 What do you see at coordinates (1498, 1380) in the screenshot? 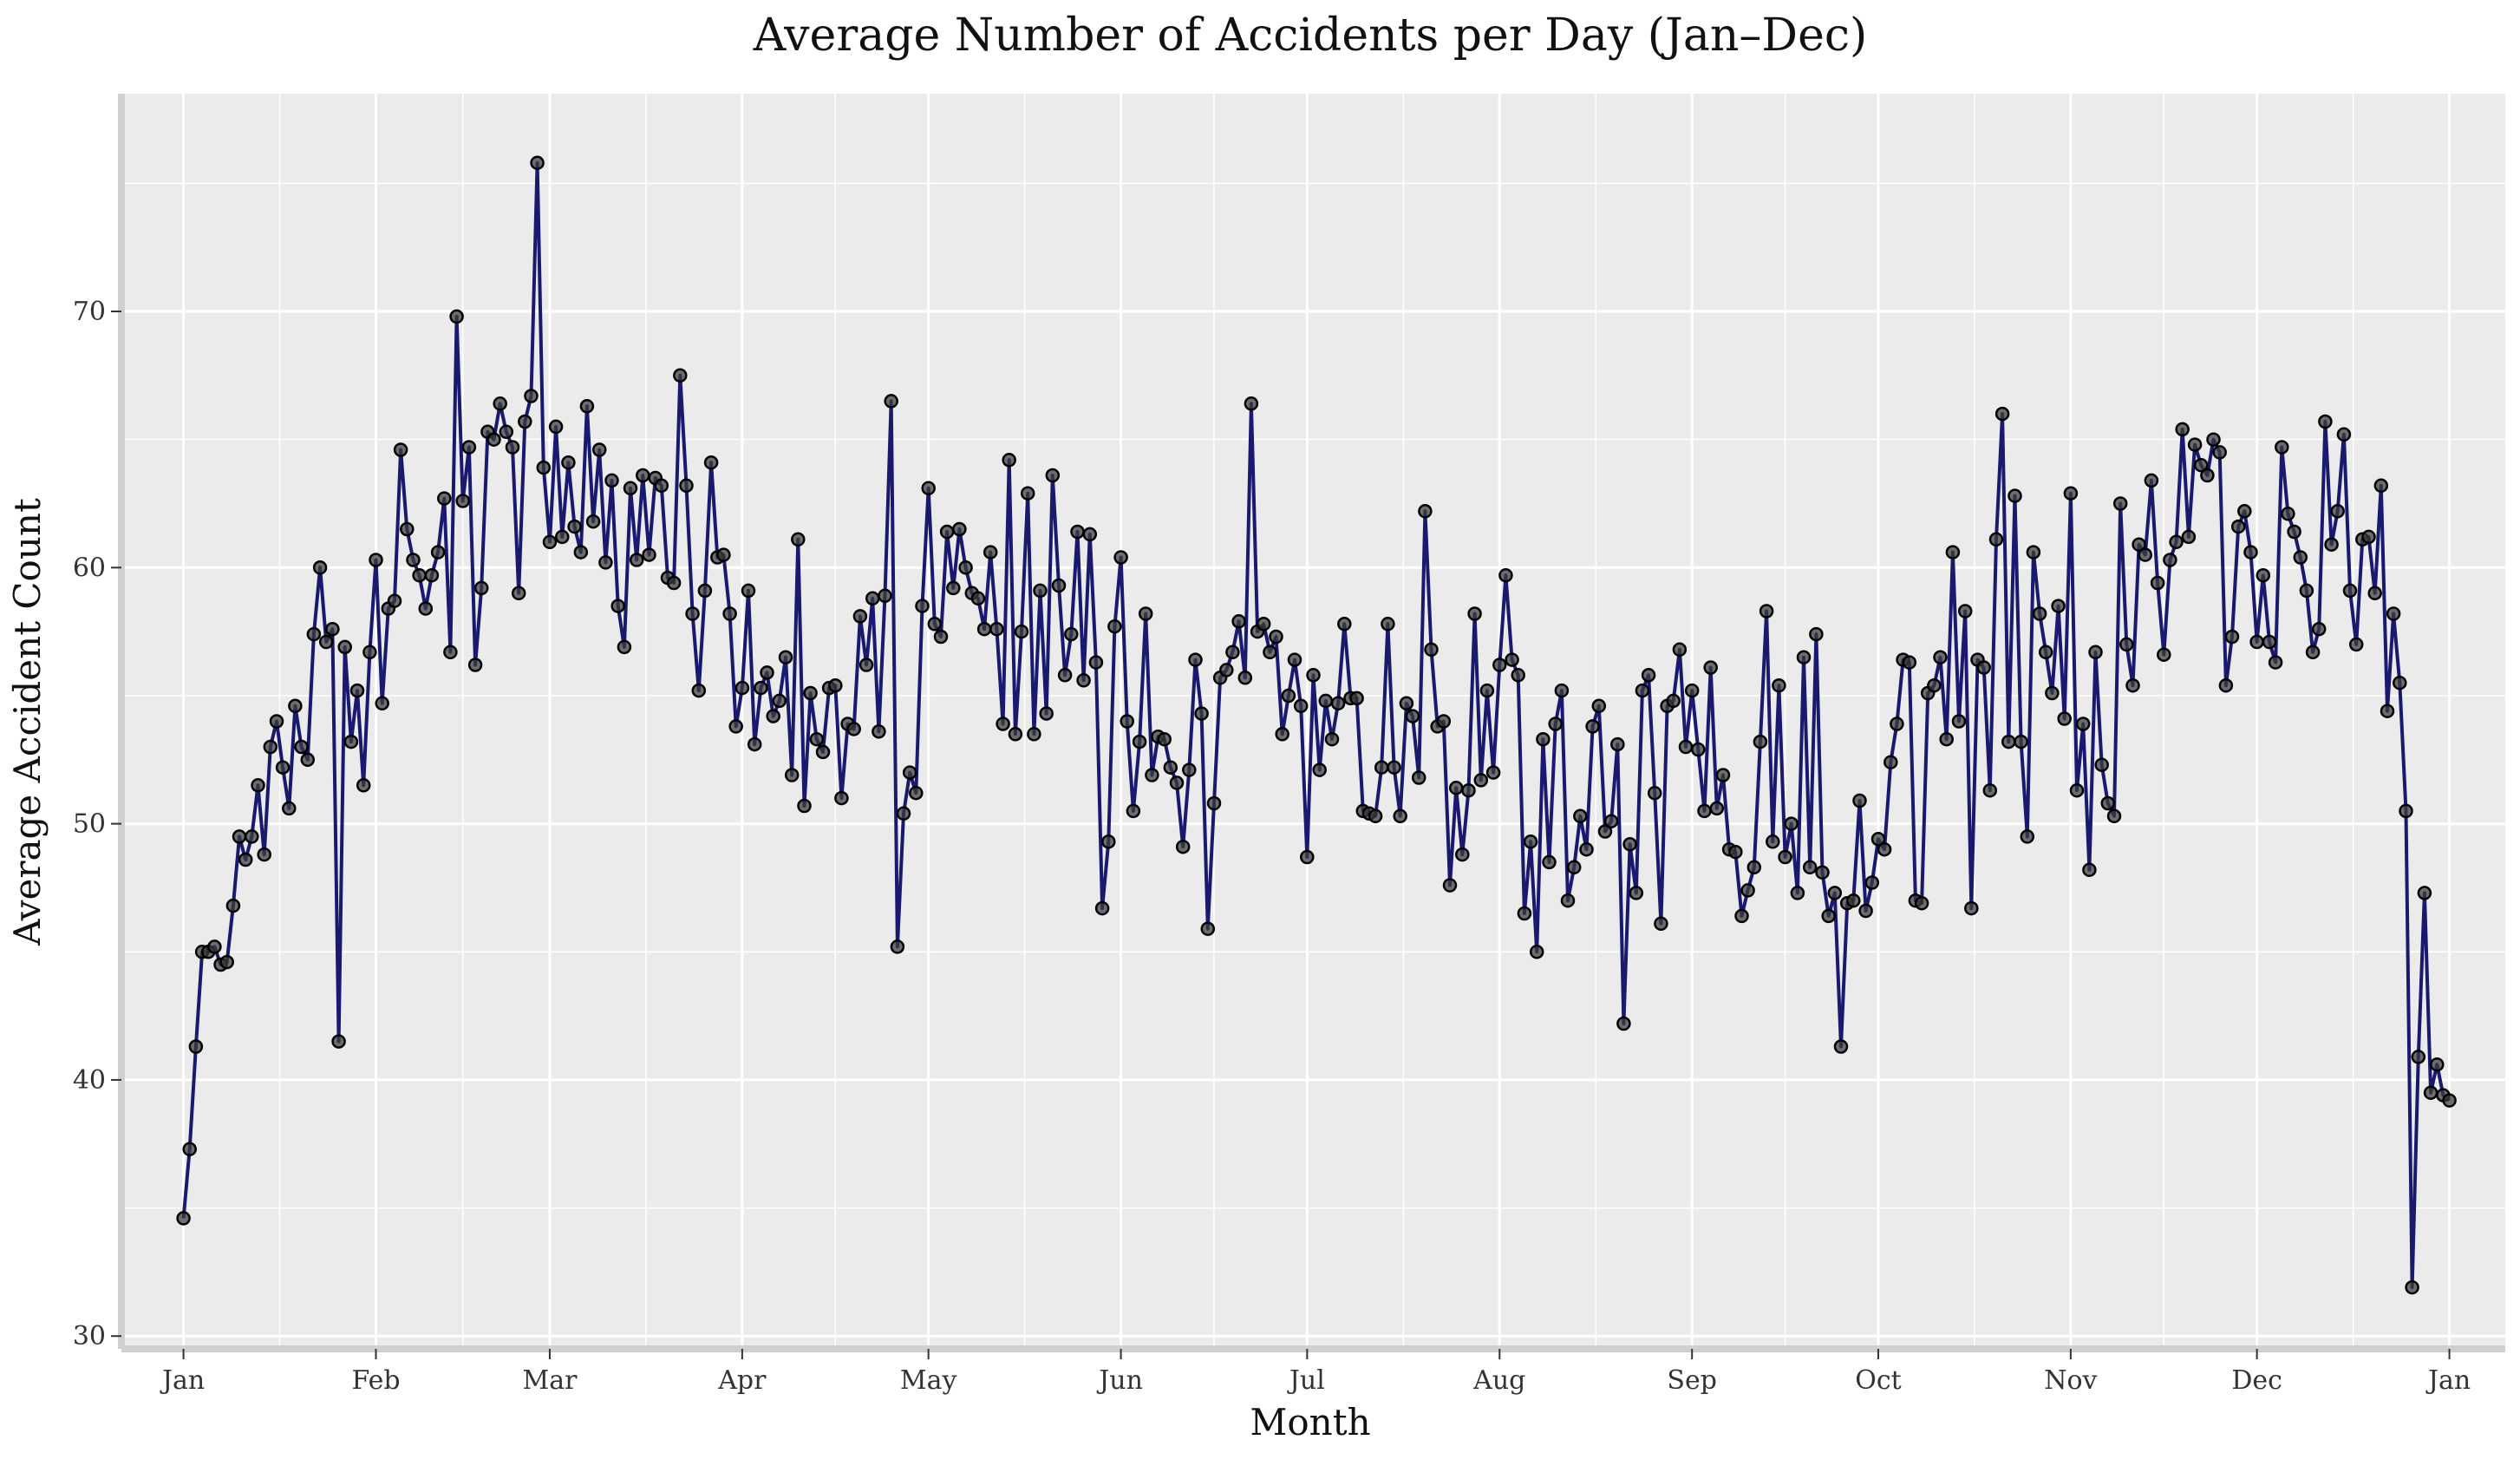
I see `x-tick-label: Aug` at bounding box center [1498, 1380].